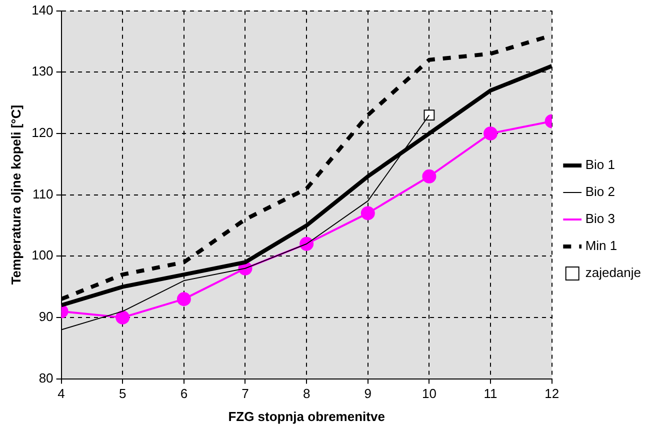 This screenshot has width=661, height=434. Describe the element at coordinates (600, 164) in the screenshot. I see `legend-label: Bio 1` at that location.